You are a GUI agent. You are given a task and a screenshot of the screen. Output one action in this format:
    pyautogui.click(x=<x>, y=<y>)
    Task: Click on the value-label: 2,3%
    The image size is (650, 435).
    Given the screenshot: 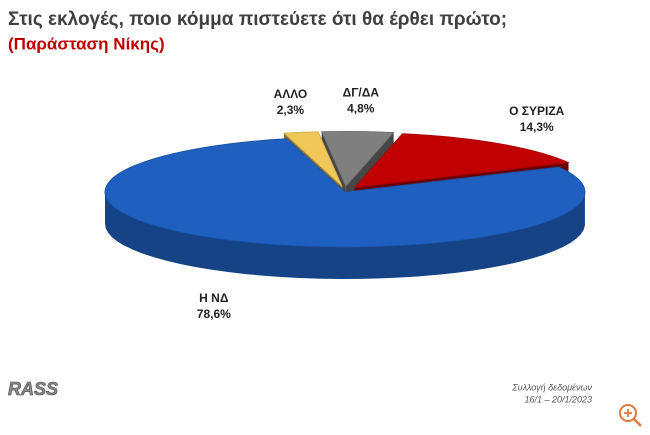 What is the action you would take?
    pyautogui.click(x=291, y=110)
    